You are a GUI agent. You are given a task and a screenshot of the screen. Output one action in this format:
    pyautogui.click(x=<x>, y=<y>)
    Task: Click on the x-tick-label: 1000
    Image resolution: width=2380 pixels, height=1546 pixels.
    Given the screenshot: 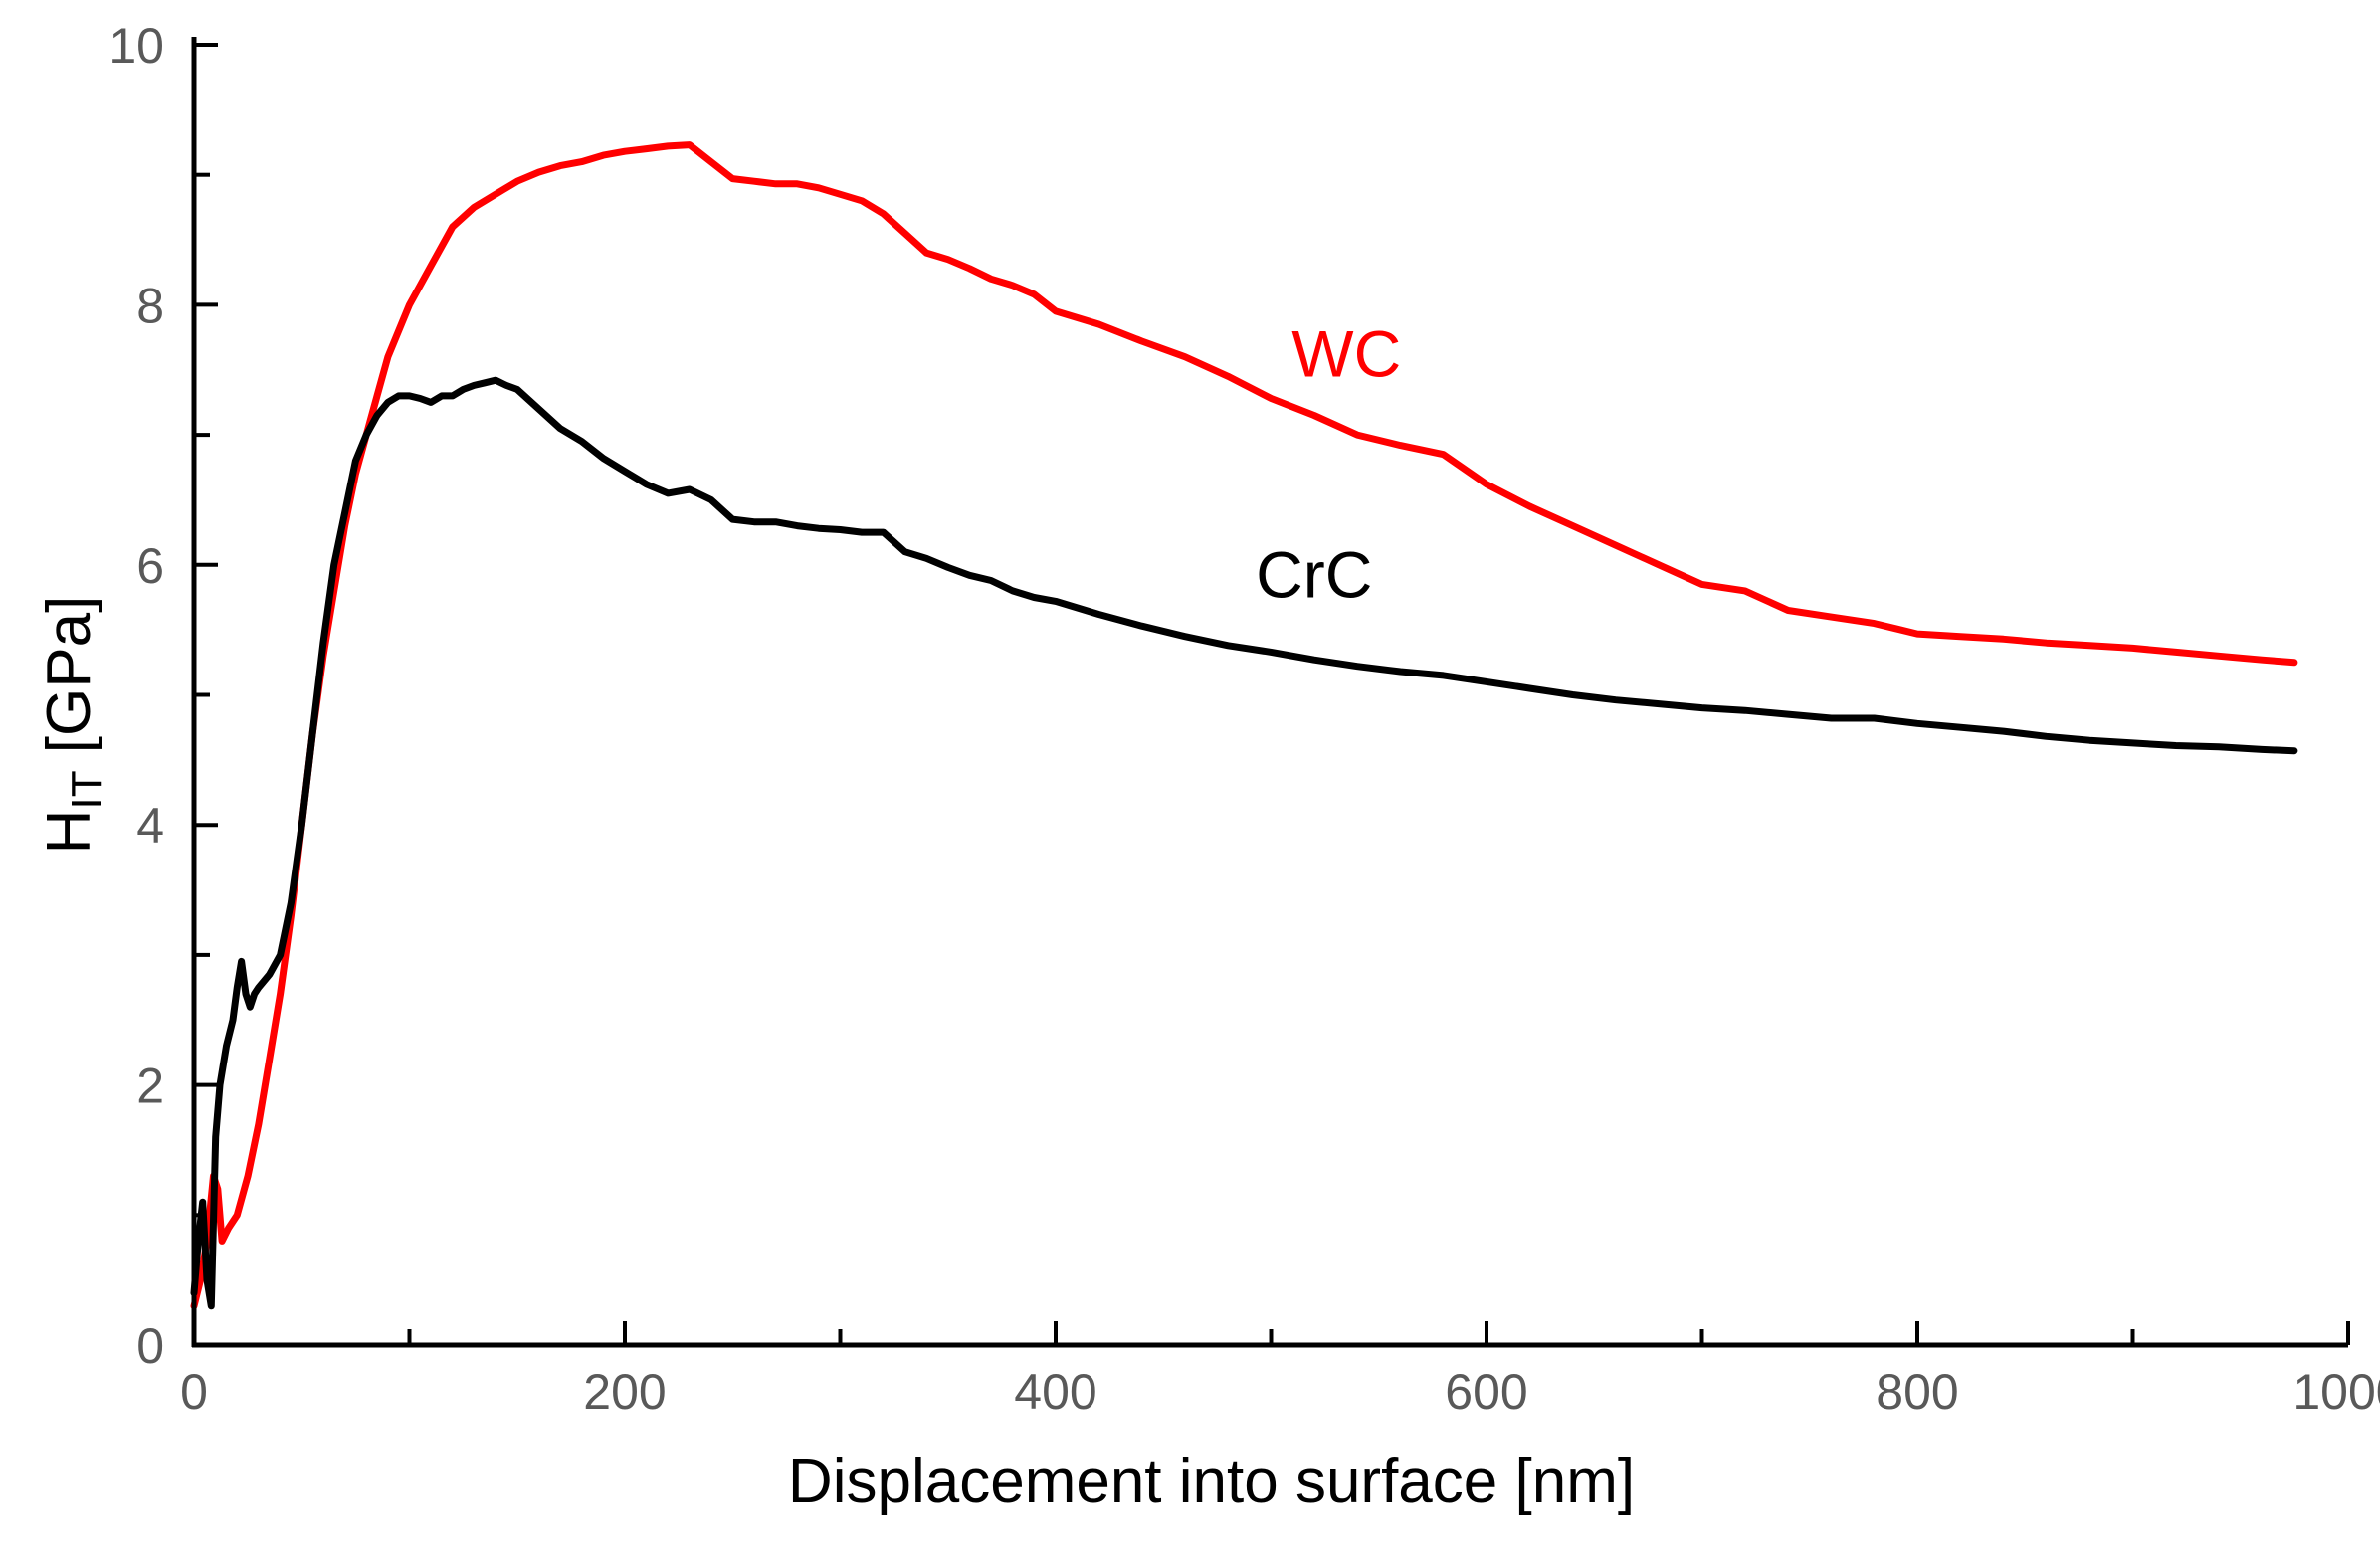 What is the action you would take?
    pyautogui.click(x=2336, y=1392)
    